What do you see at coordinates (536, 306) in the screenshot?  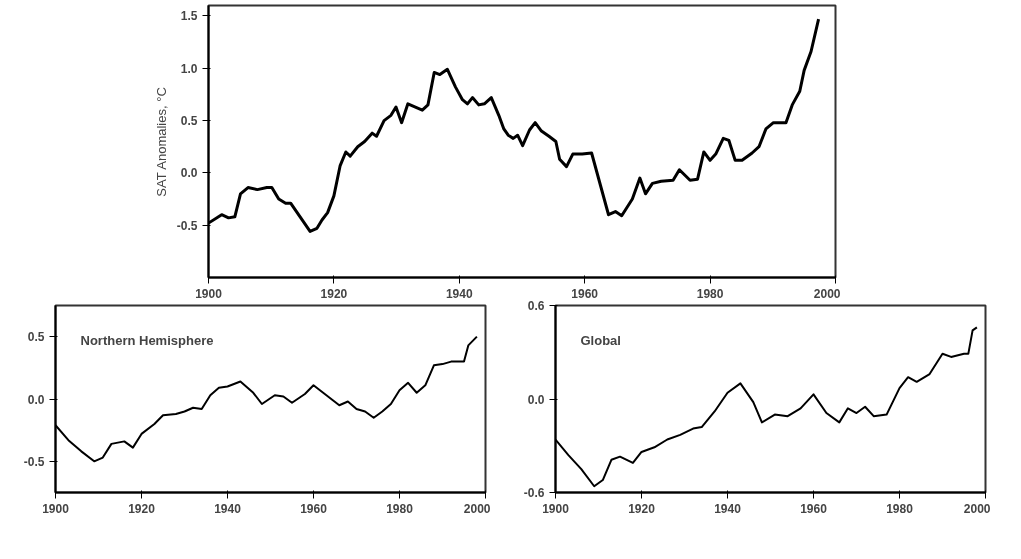 I see `y-tick-label: 0.6` at bounding box center [536, 306].